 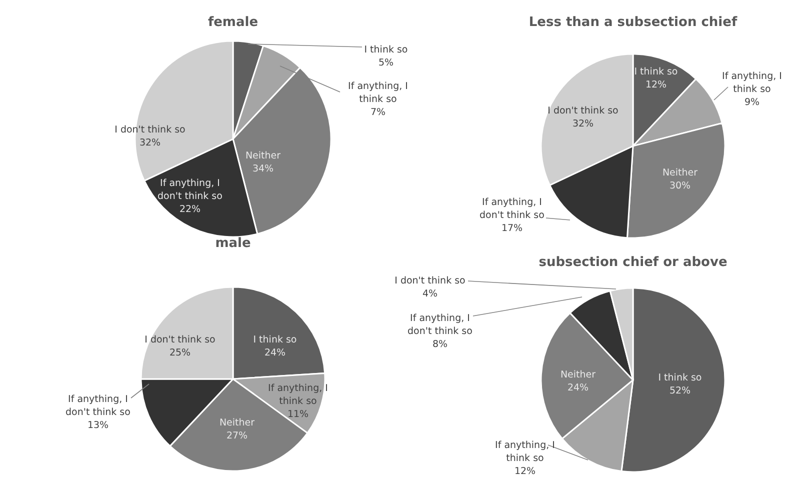 I want to click on data-label: 52%, so click(x=680, y=391).